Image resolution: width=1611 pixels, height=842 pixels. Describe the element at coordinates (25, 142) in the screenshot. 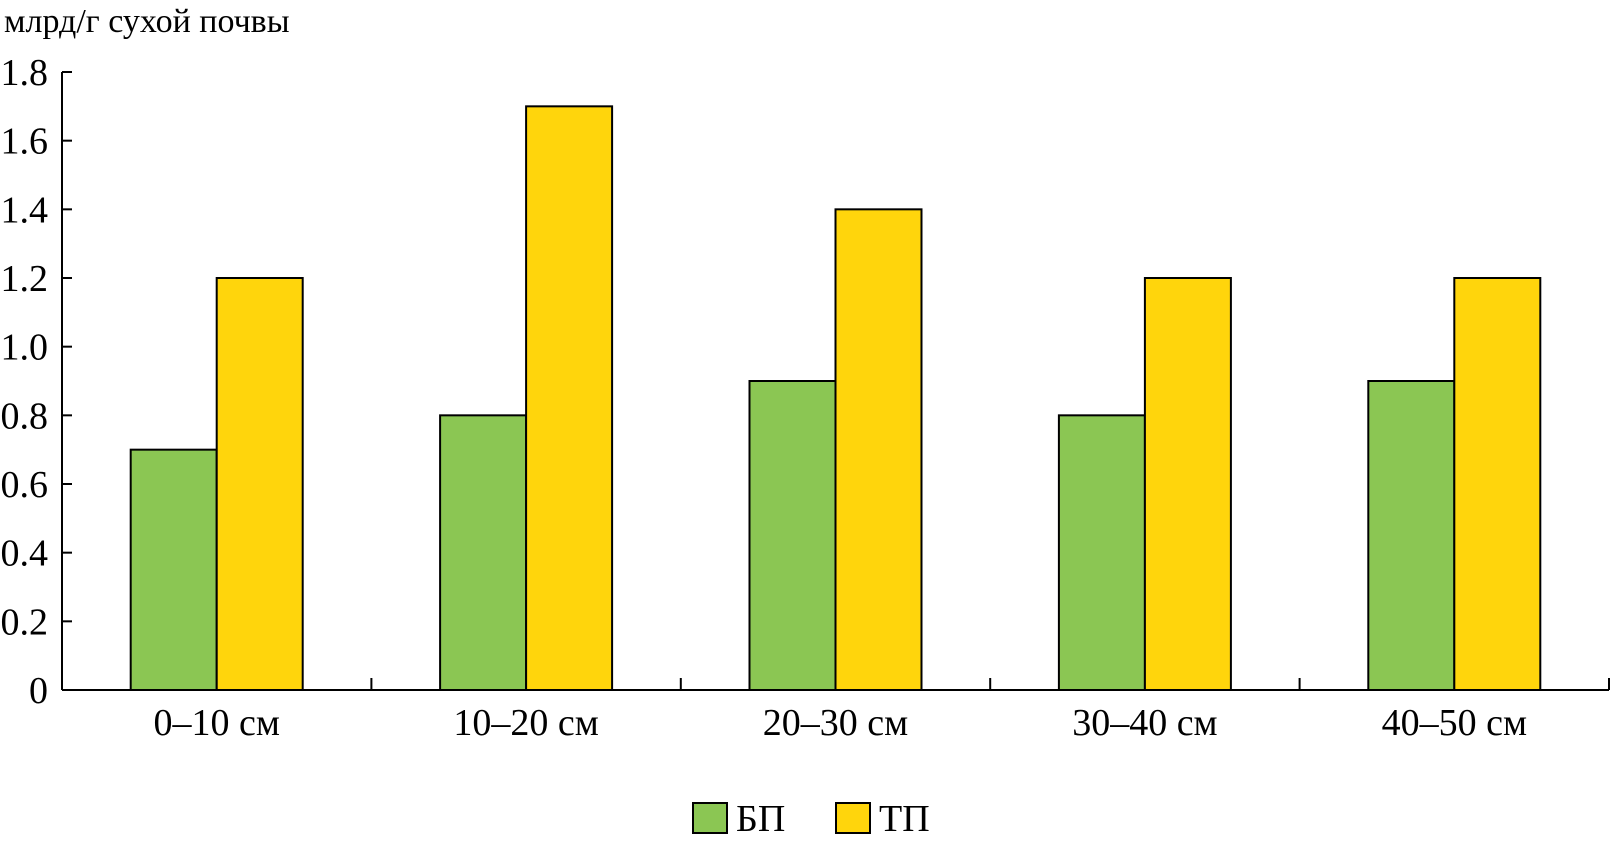

I see `y-tick-label: 1.6` at that location.